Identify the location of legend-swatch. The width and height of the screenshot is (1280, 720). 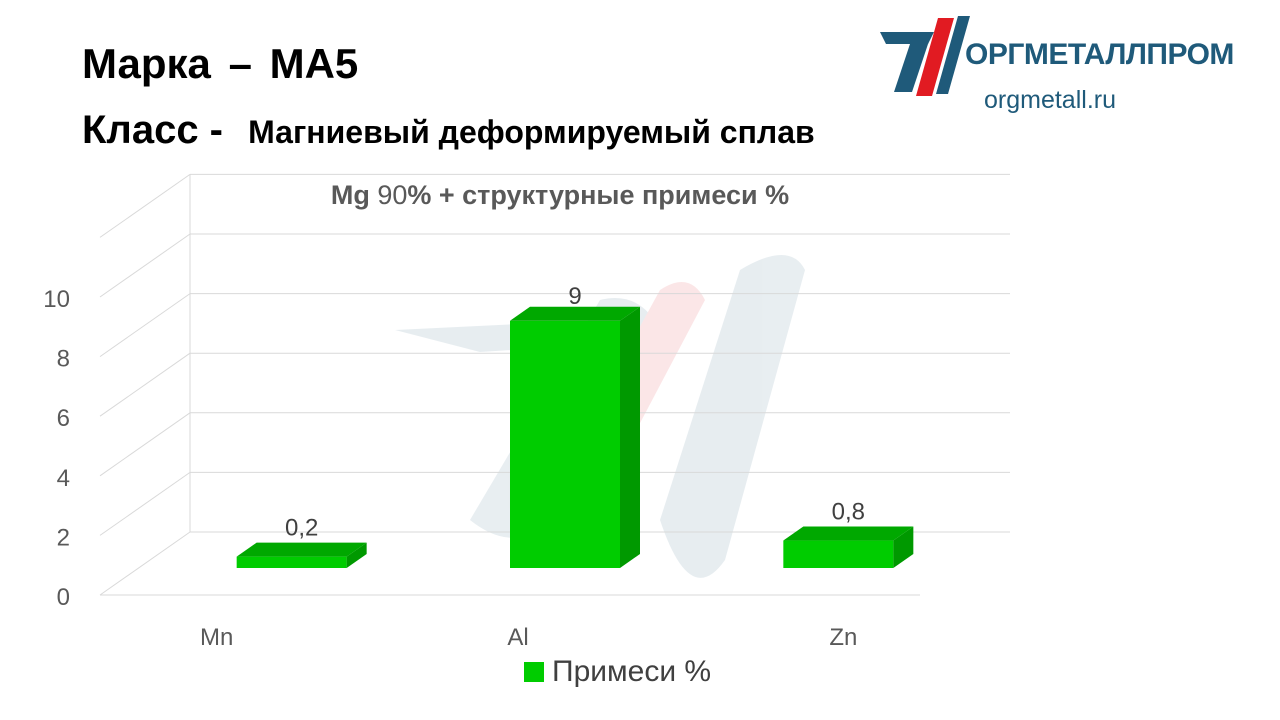
(534, 672).